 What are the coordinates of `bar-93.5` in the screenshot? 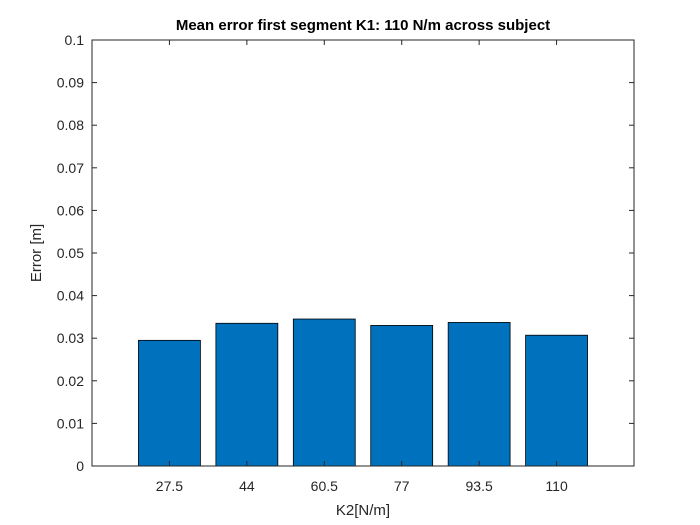 It's located at (479, 394).